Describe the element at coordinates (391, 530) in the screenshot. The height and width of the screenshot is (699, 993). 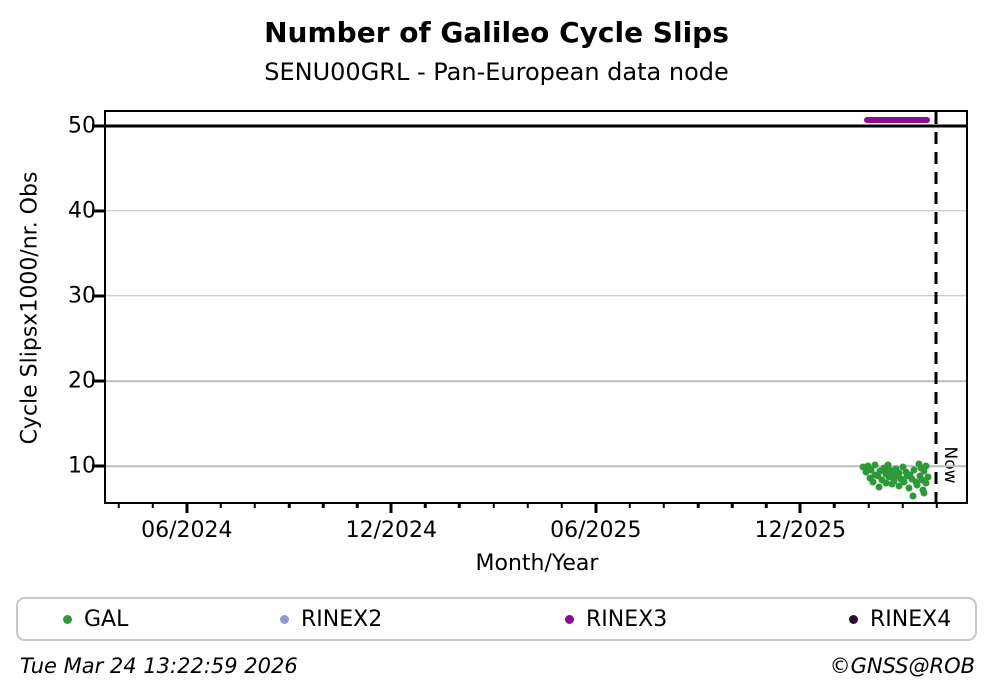
I see `x-tick-label: 12/2024` at that location.